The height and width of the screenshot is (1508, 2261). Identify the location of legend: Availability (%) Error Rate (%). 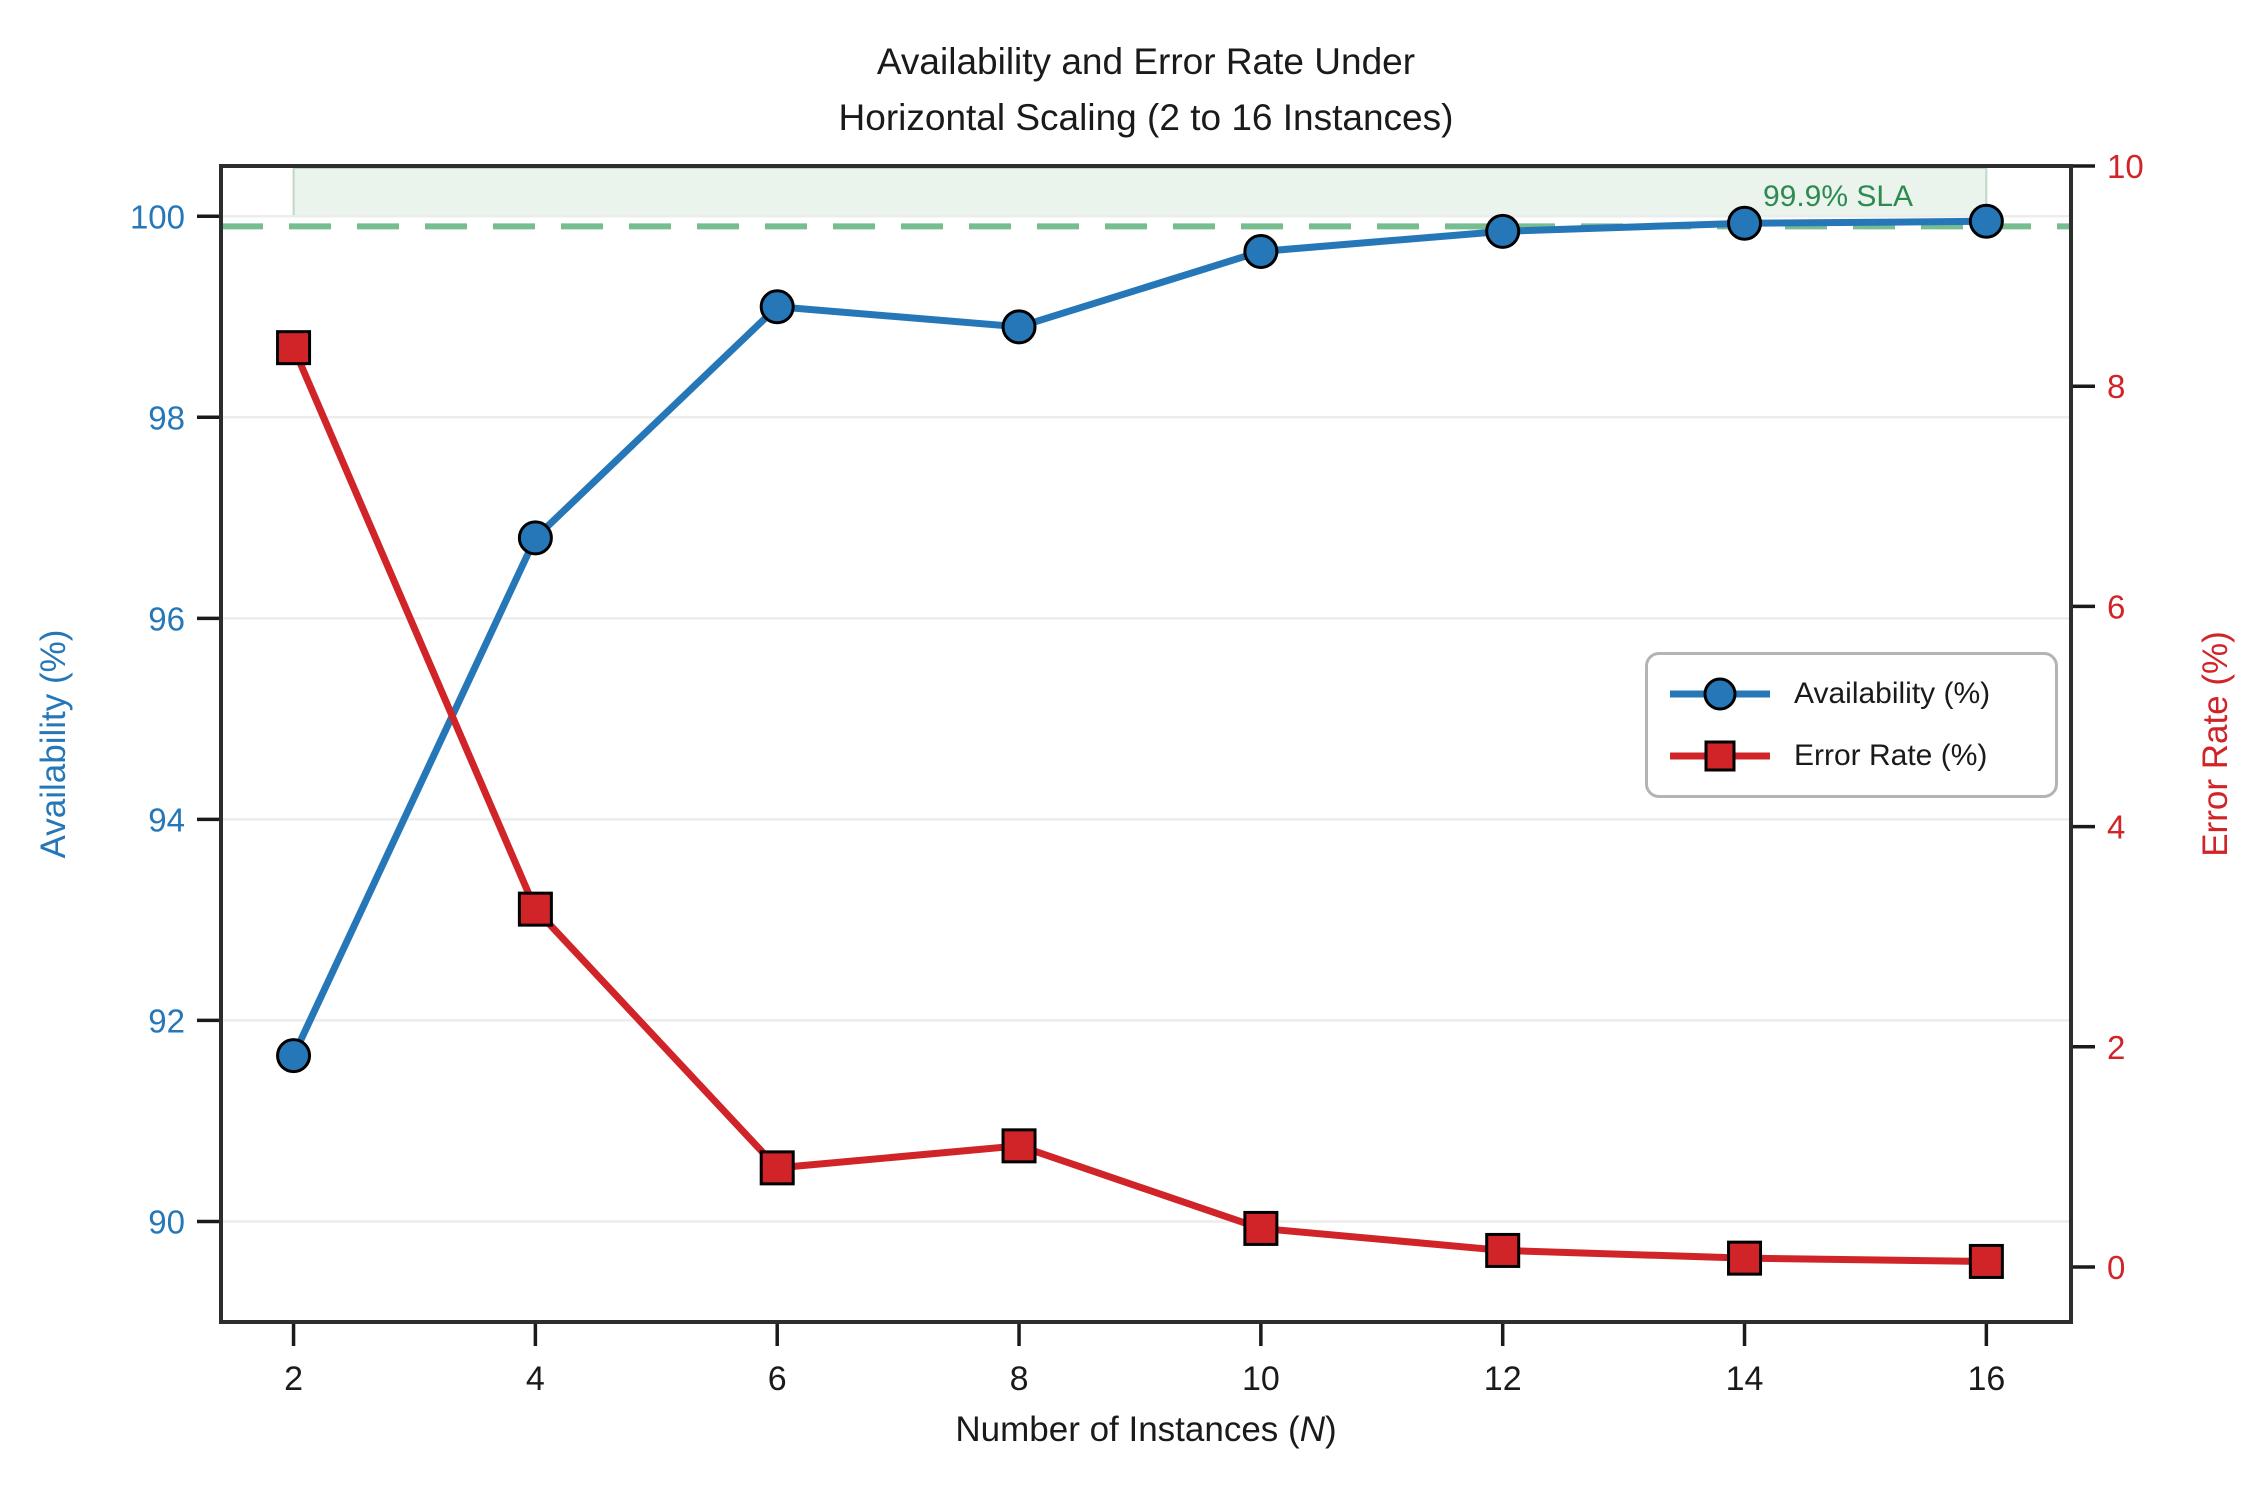
(1851, 725).